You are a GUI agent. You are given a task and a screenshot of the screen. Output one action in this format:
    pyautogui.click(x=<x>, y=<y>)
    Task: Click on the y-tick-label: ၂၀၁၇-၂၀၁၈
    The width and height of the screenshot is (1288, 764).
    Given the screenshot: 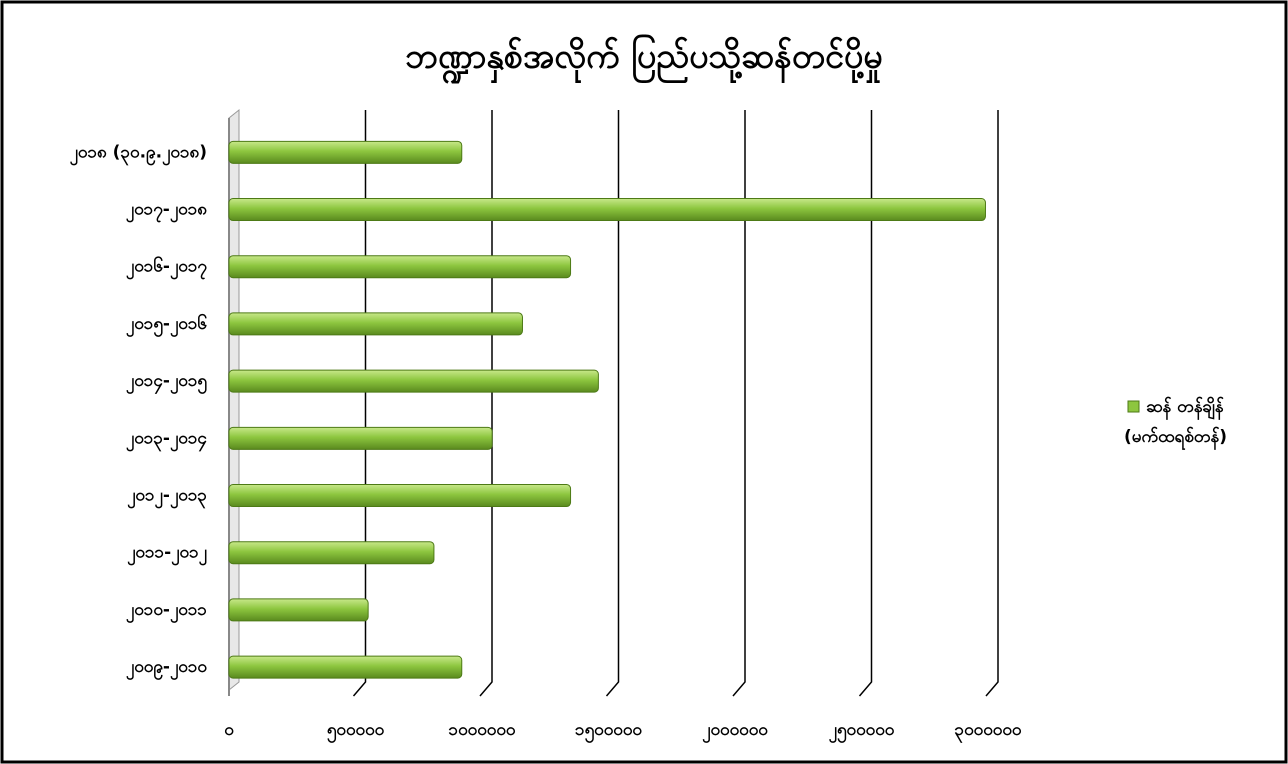 What is the action you would take?
    pyautogui.click(x=167, y=212)
    